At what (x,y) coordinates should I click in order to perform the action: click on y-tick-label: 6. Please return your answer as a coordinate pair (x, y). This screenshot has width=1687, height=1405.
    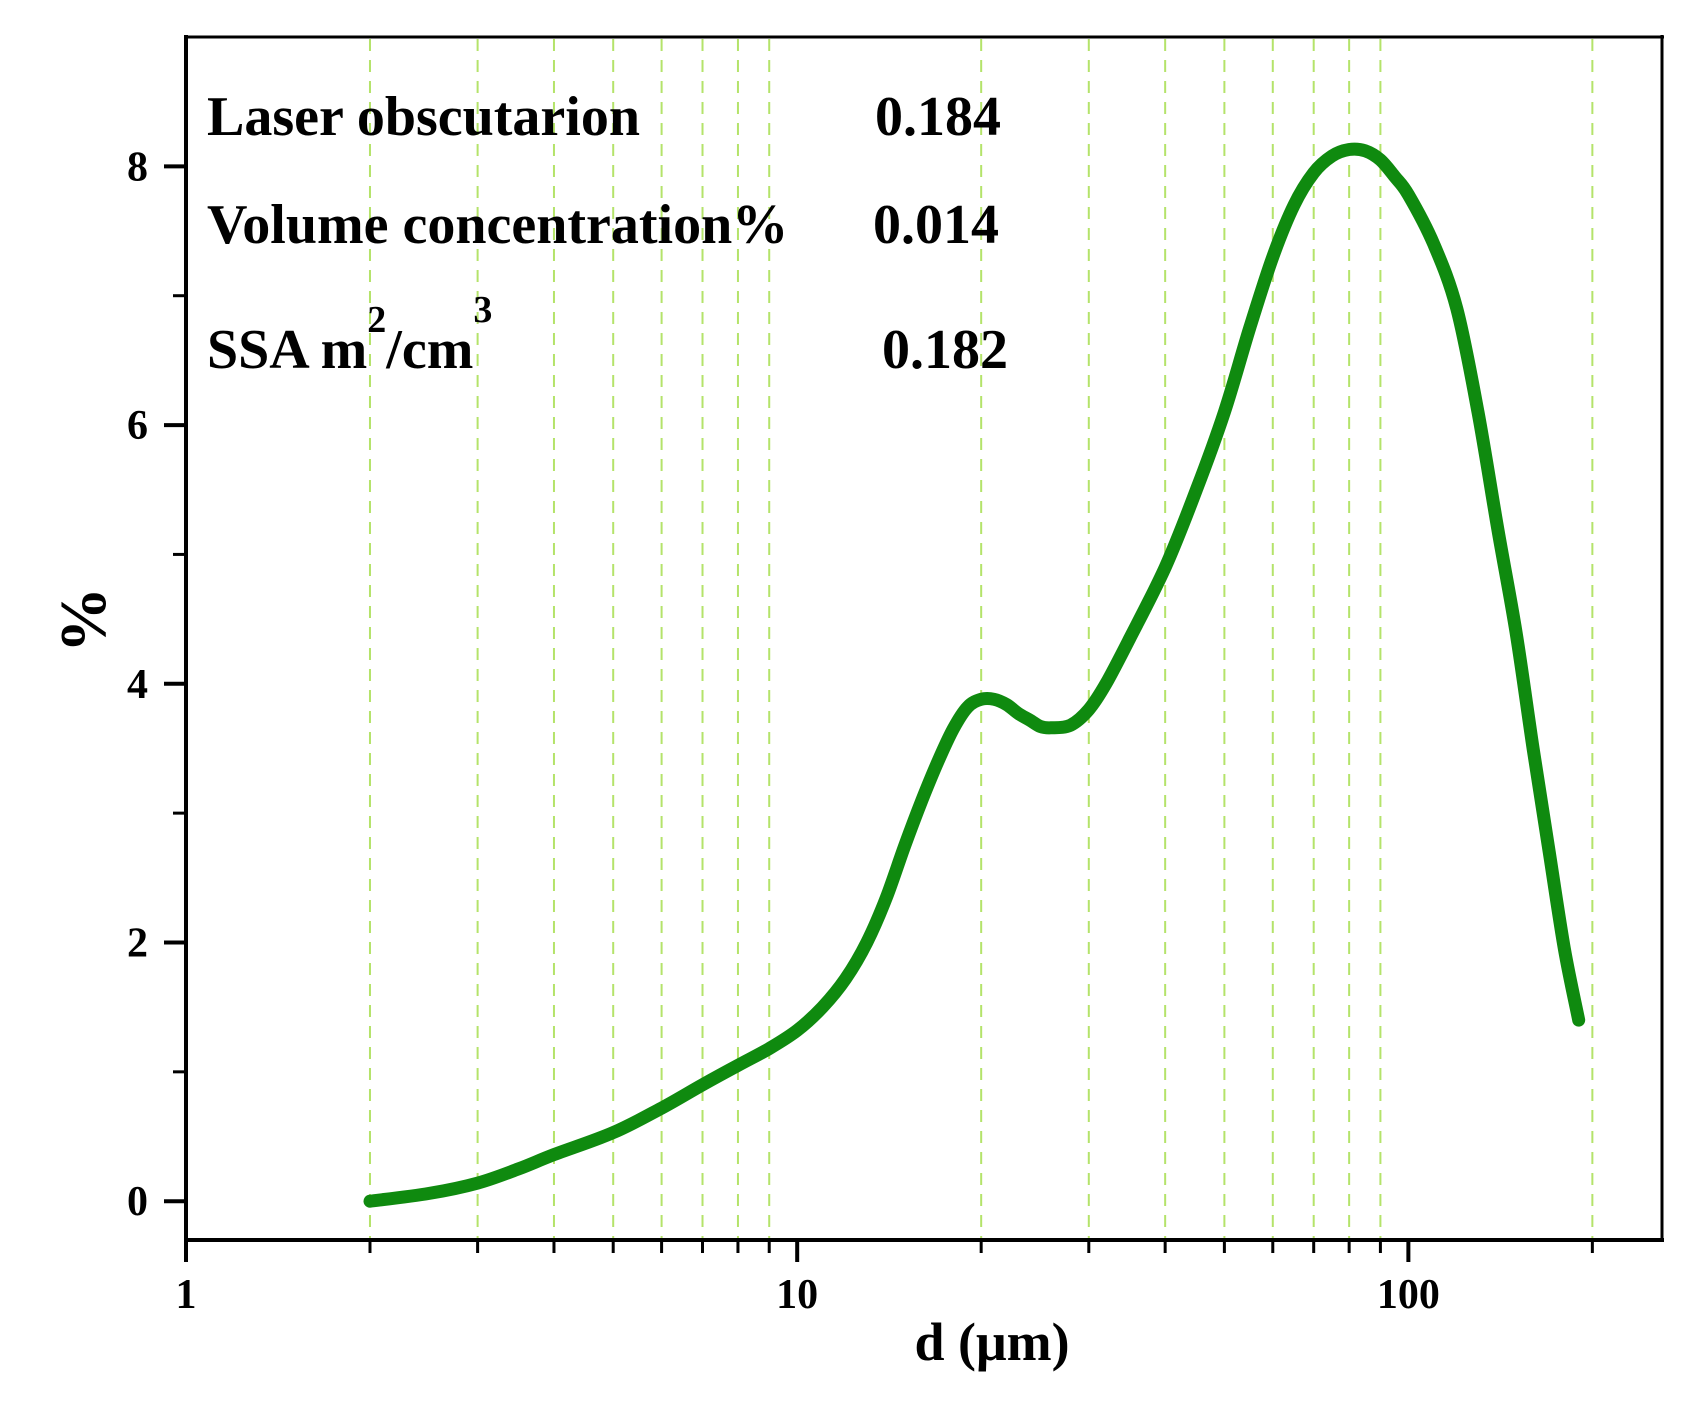
    Looking at the image, I should click on (137, 426).